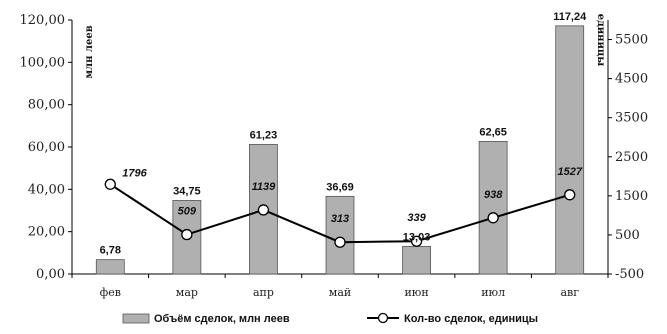  What do you see at coordinates (493, 195) in the screenshot?
I see `line-value-label: 938` at bounding box center [493, 195].